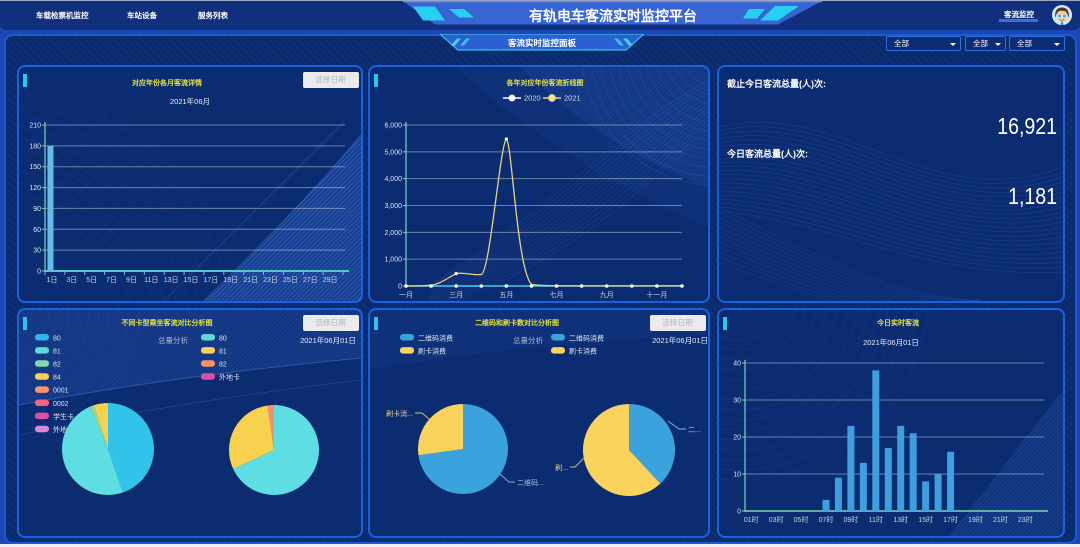 The height and width of the screenshot is (547, 1080). I want to click on svg-text: 10, so click(737, 475).